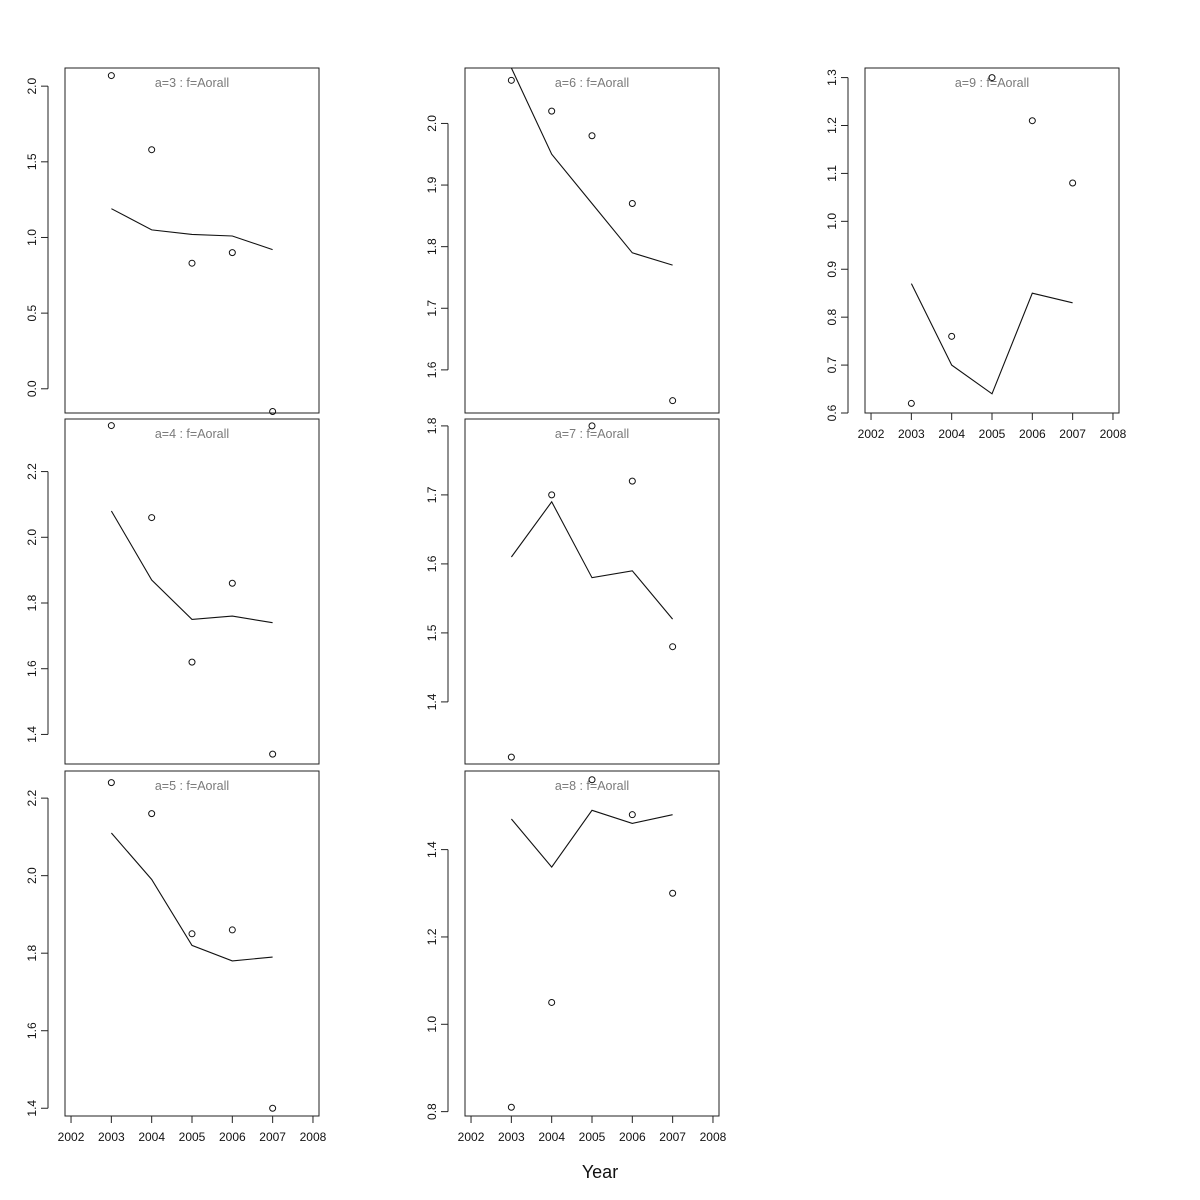 The width and height of the screenshot is (1200, 1200). I want to click on y-tick-label: 1.9, so click(432, 184).